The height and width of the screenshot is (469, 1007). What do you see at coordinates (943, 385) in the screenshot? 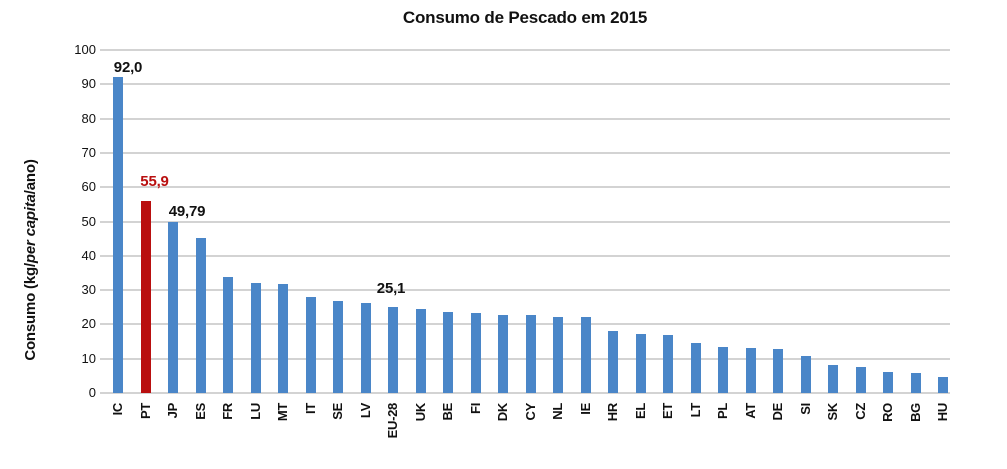
I see `bar-HU` at bounding box center [943, 385].